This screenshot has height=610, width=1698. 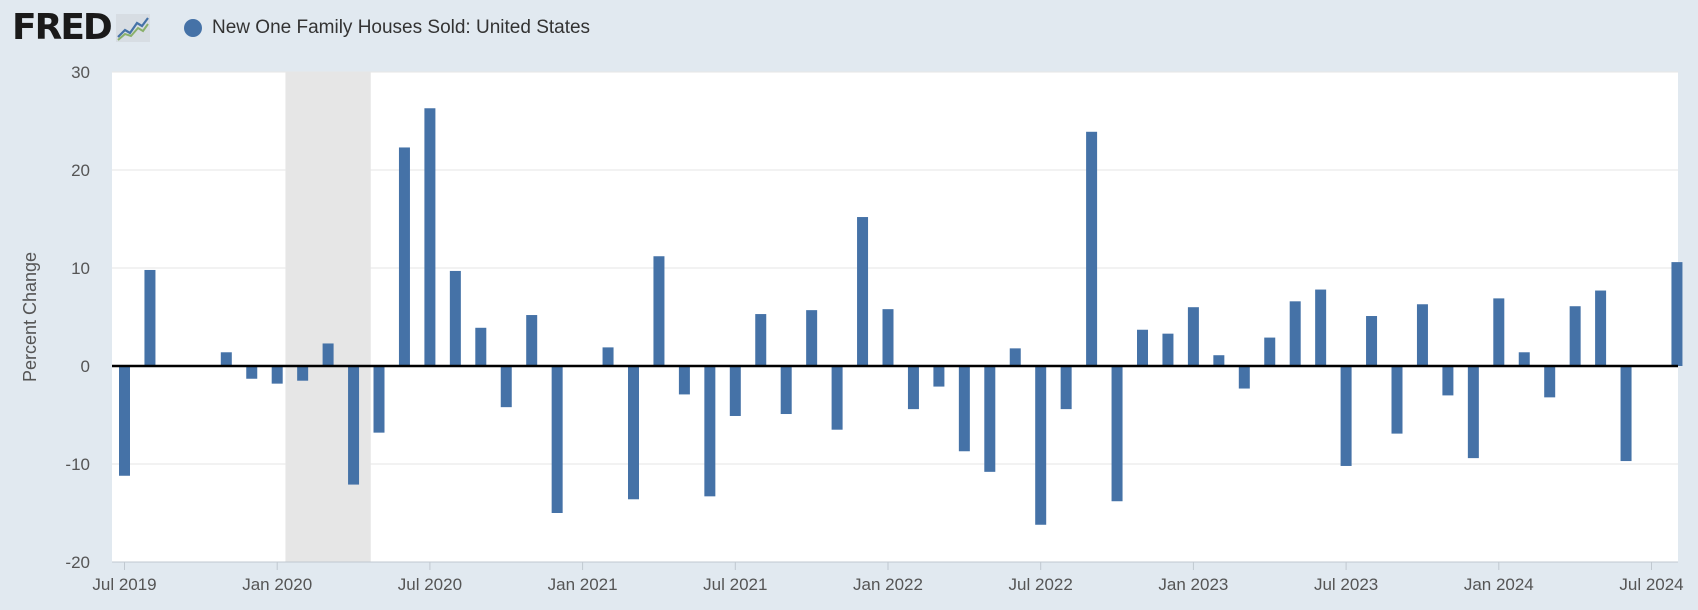 I want to click on x-tick-label: Jan 2020, so click(x=277, y=584).